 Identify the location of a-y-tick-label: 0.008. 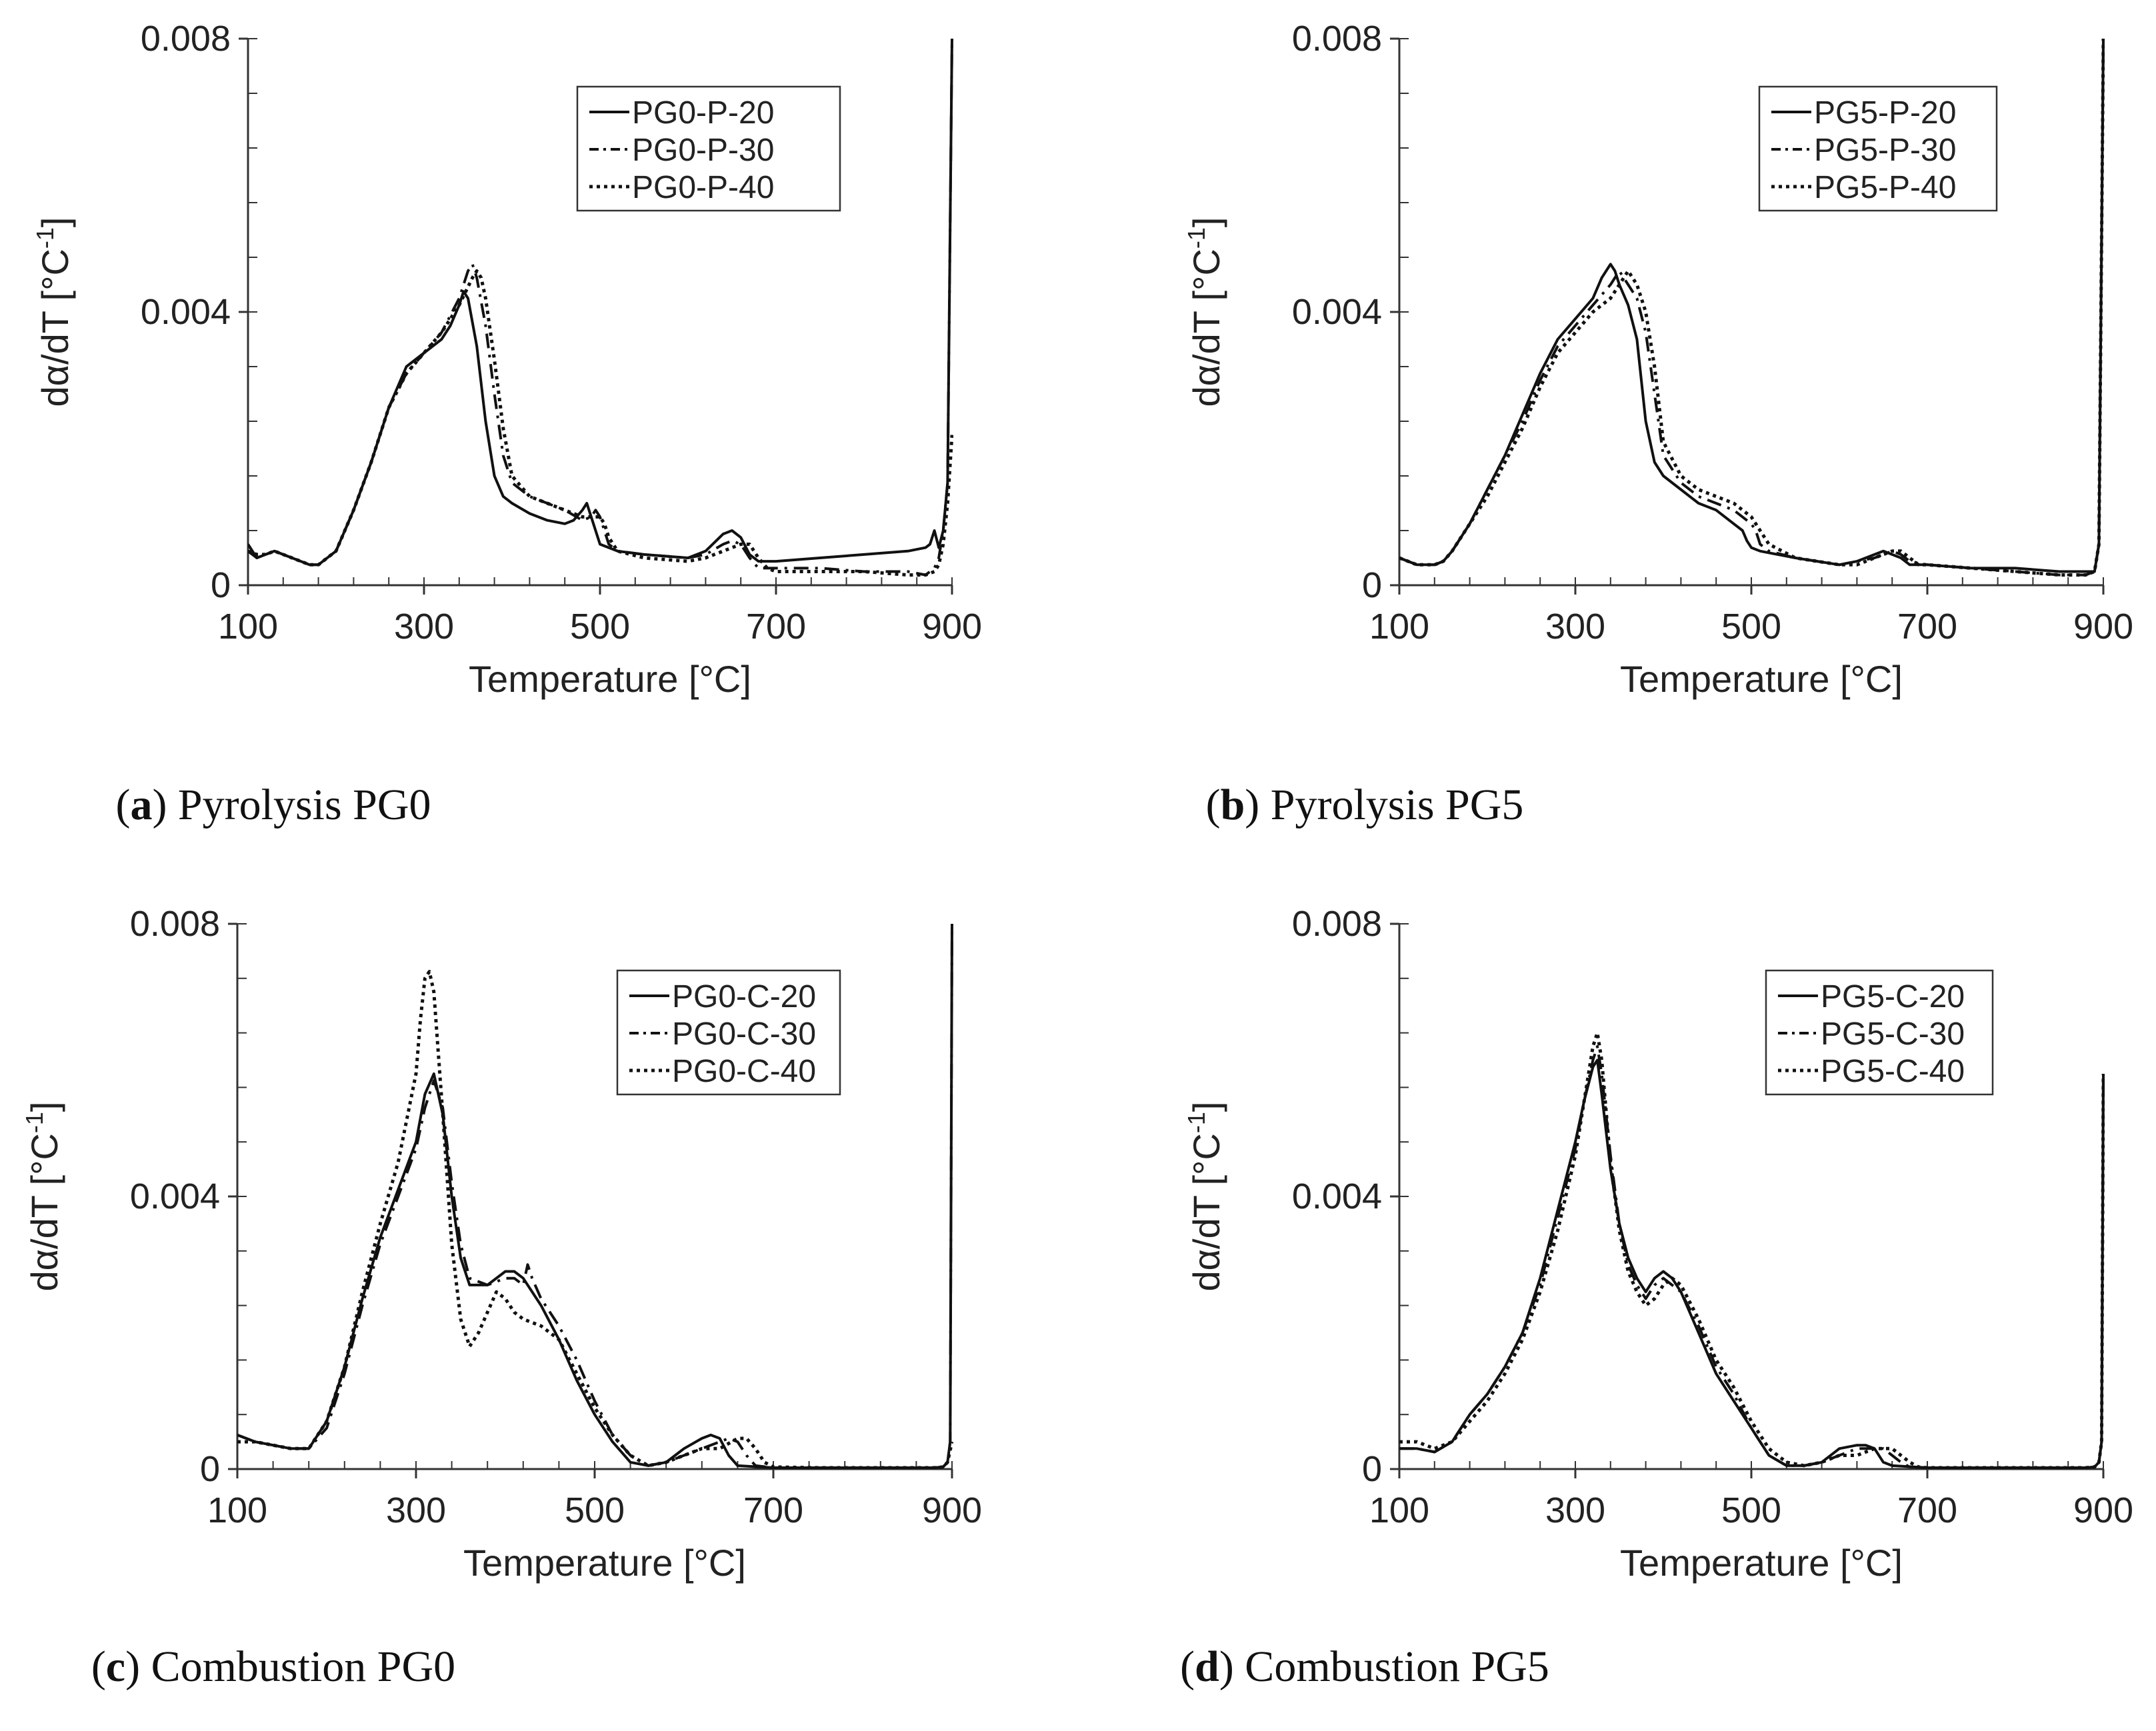
(186, 39).